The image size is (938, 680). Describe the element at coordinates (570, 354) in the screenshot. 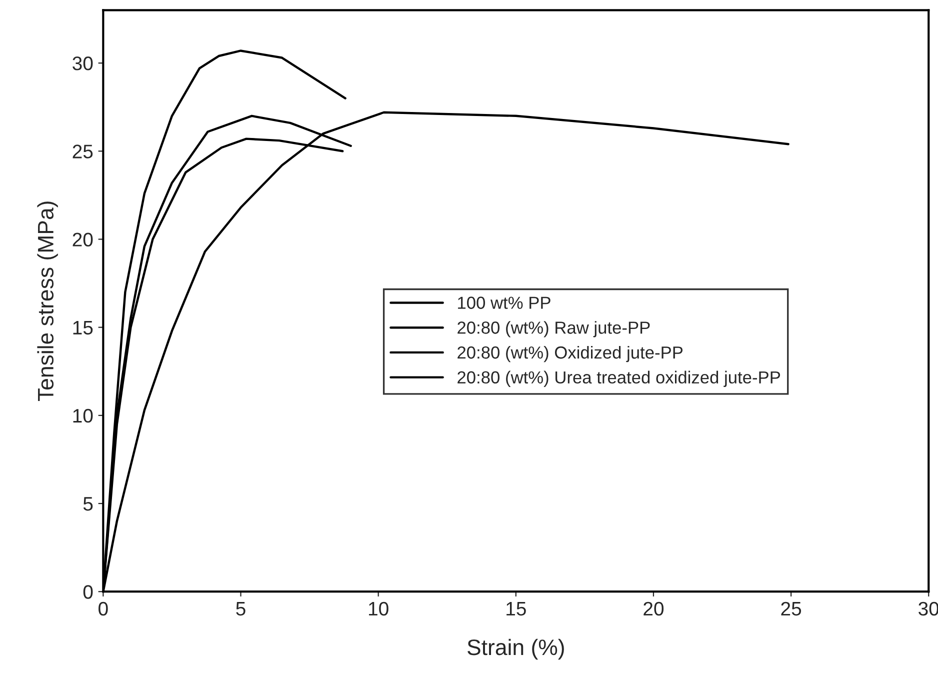

I see `legend-label: 20:80 (wt%) Oxidized jute-PP` at that location.